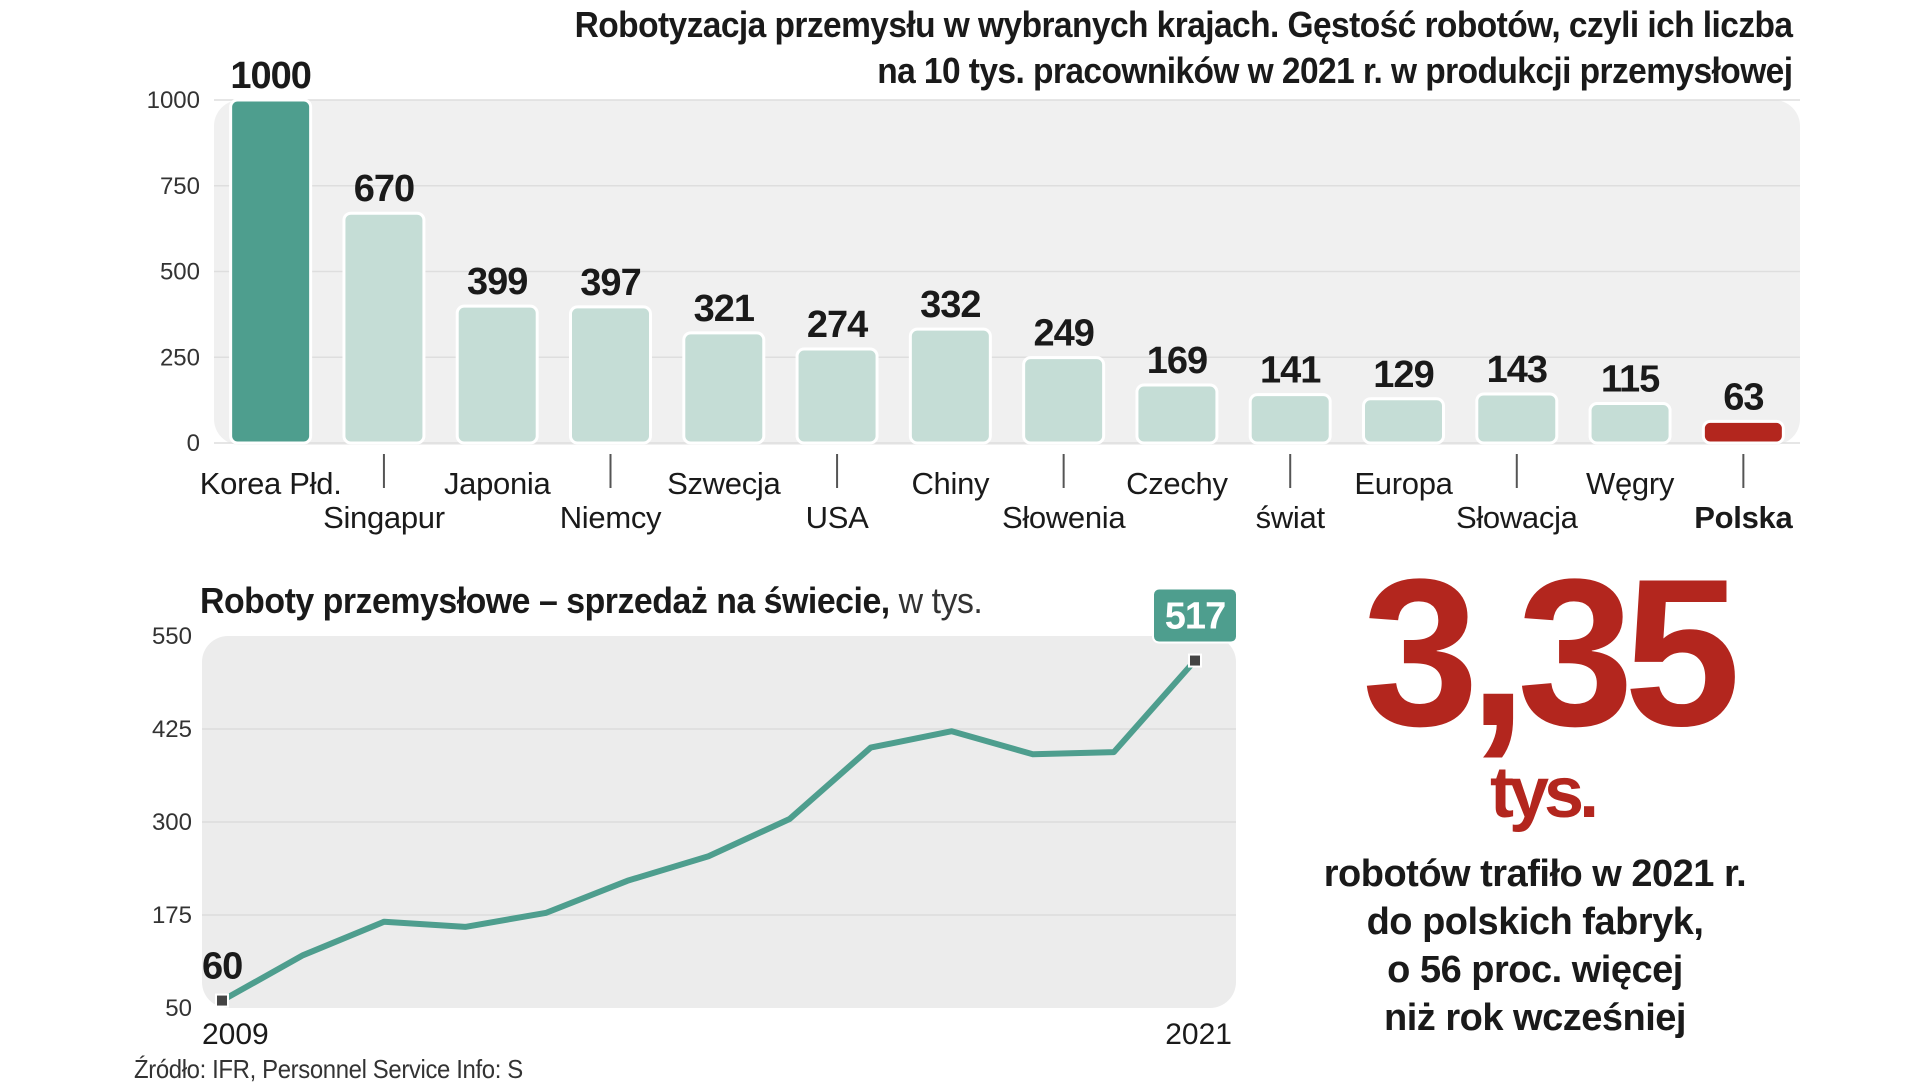  What do you see at coordinates (1403, 421) in the screenshot?
I see `bar-Europa` at bounding box center [1403, 421].